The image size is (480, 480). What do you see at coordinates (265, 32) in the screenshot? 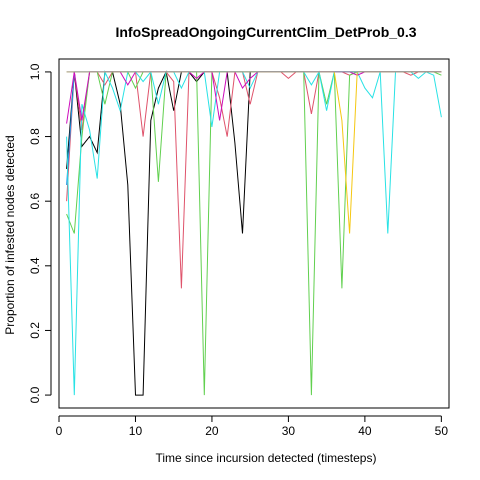
I see `chart-title: InfoSpreadOngoingCurrentClim_DetProb_0.3` at bounding box center [265, 32].